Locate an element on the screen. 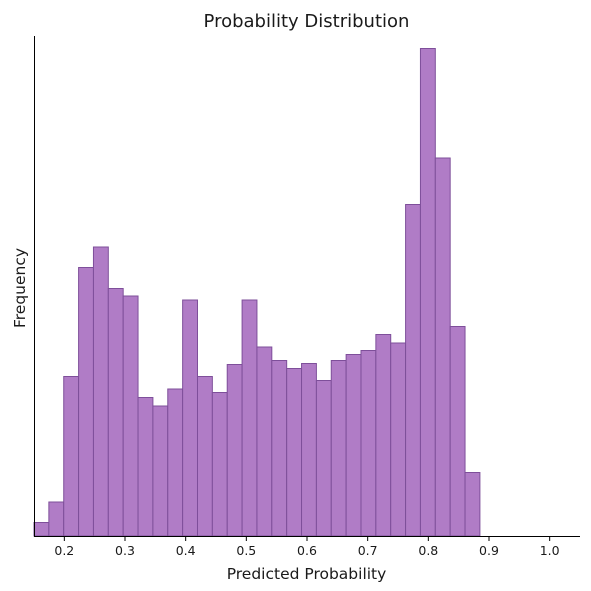 This screenshot has width=591, height=591. x-axis-label: Predicted Probability is located at coordinates (307, 574).